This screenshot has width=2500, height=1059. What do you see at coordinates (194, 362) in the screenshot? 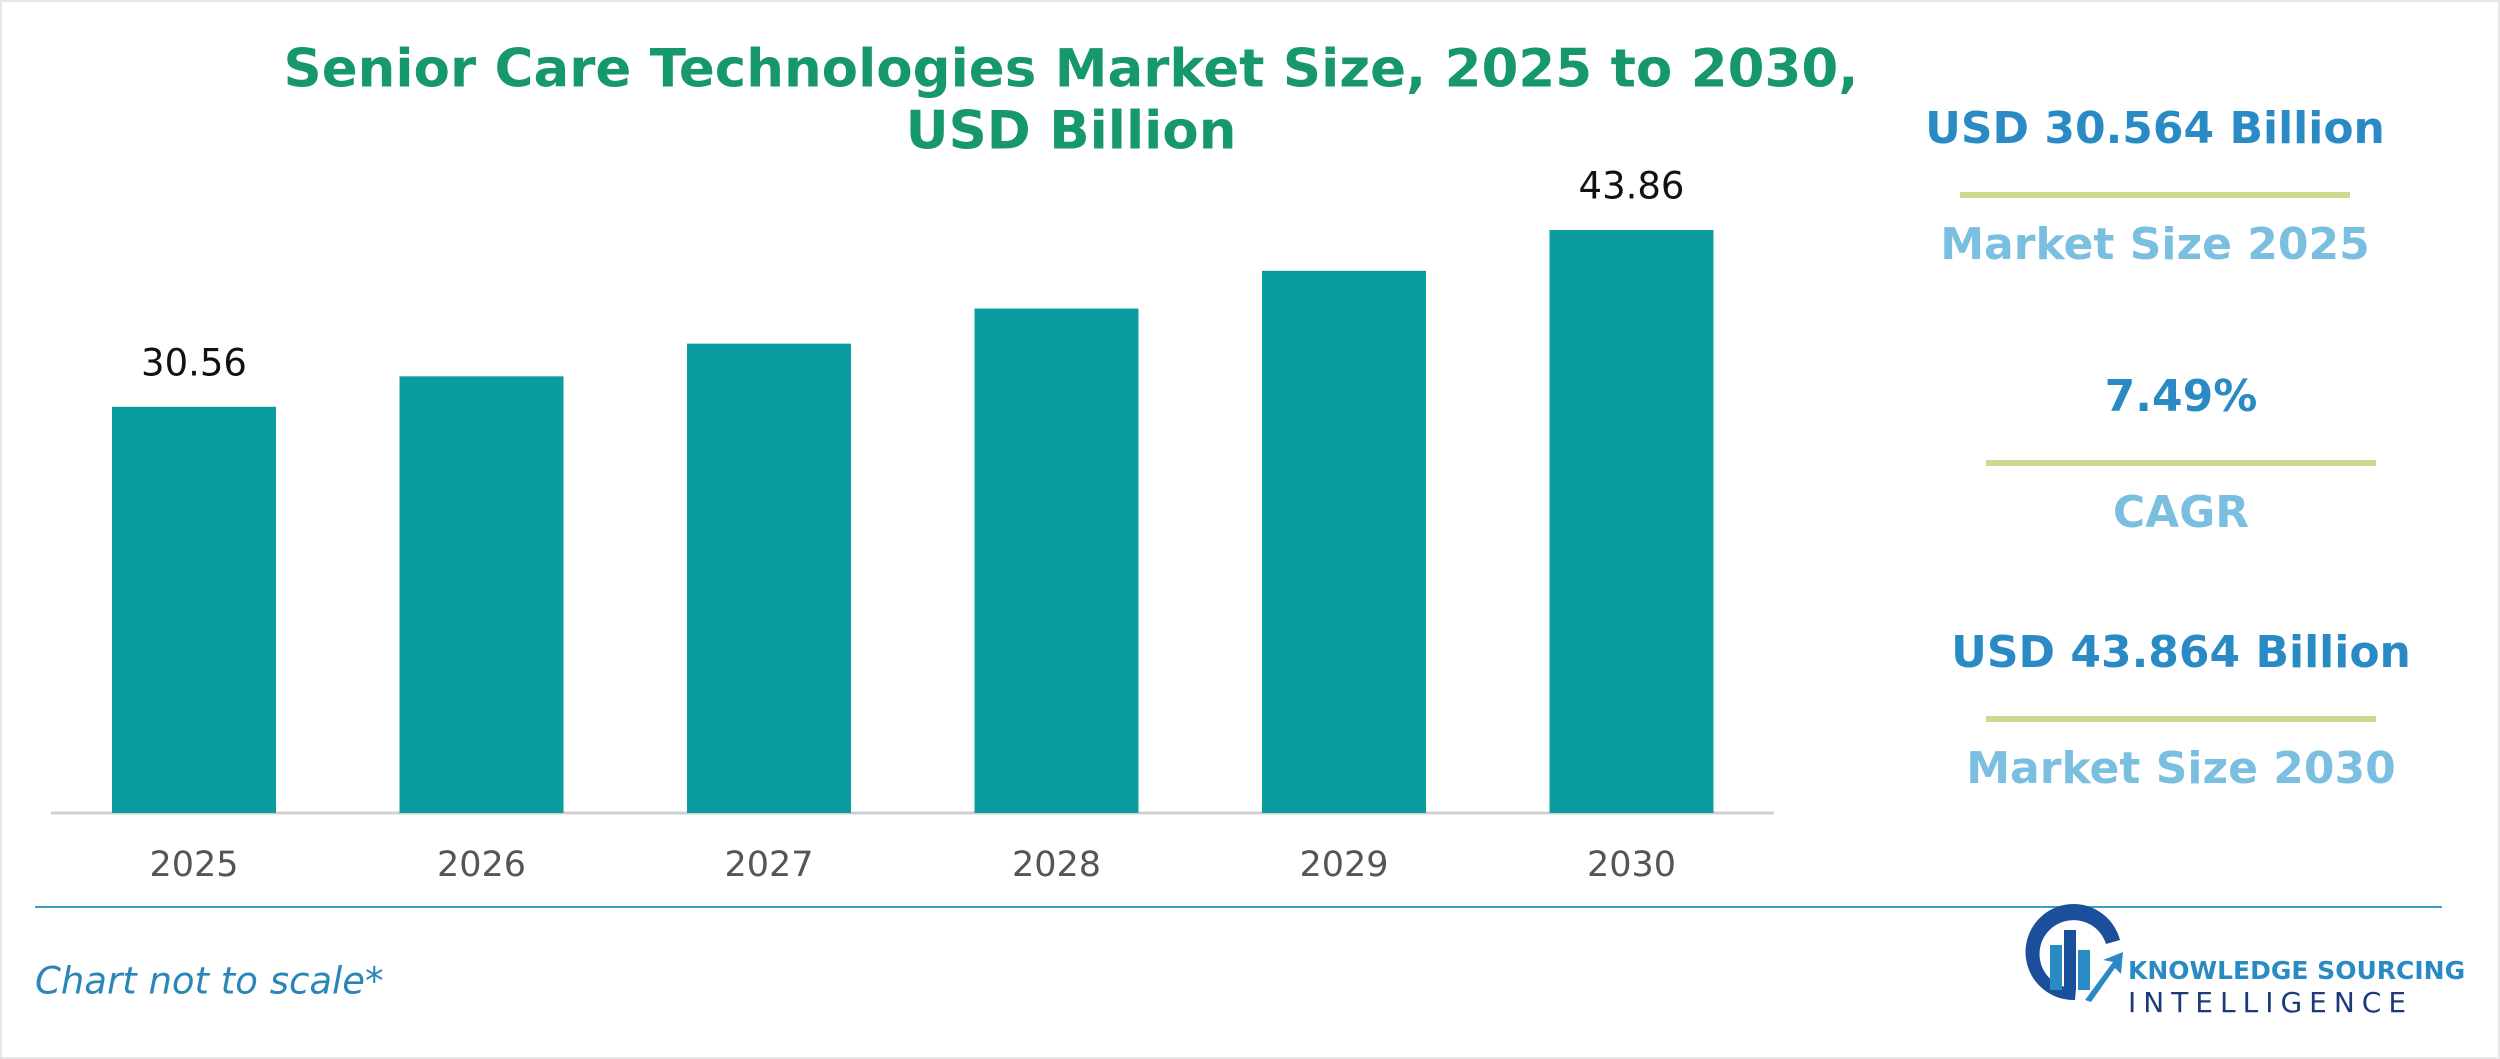
I see `data-label: 30.56` at bounding box center [194, 362].